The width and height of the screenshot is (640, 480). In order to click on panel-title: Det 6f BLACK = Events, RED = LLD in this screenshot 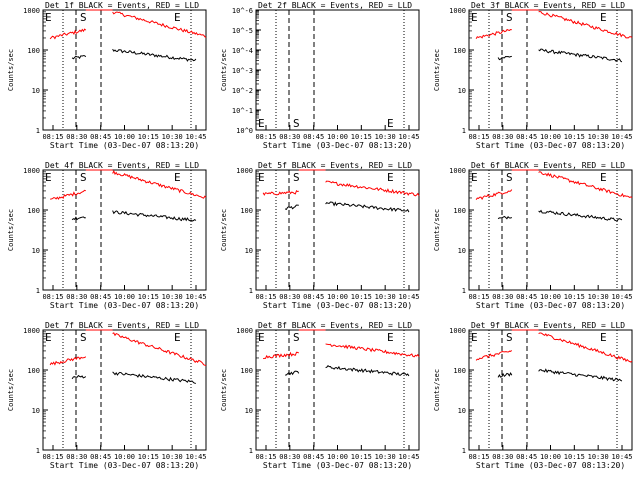, I will do `click(548, 165)`.